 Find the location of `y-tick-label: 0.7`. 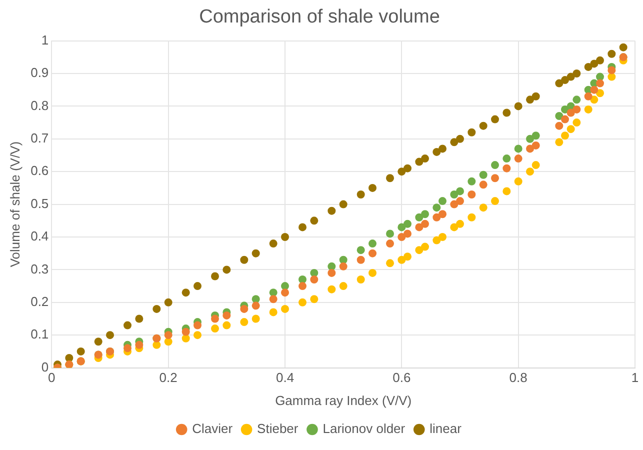

y-tick-label: 0.7 is located at coordinates (39, 138).